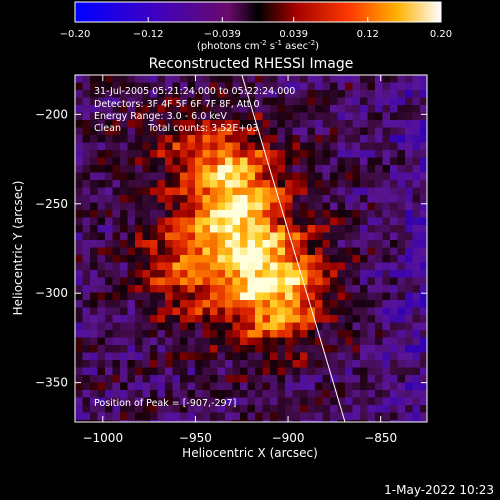 The height and width of the screenshot is (500, 500). What do you see at coordinates (195, 438) in the screenshot?
I see `x-tick-label: −950` at bounding box center [195, 438].